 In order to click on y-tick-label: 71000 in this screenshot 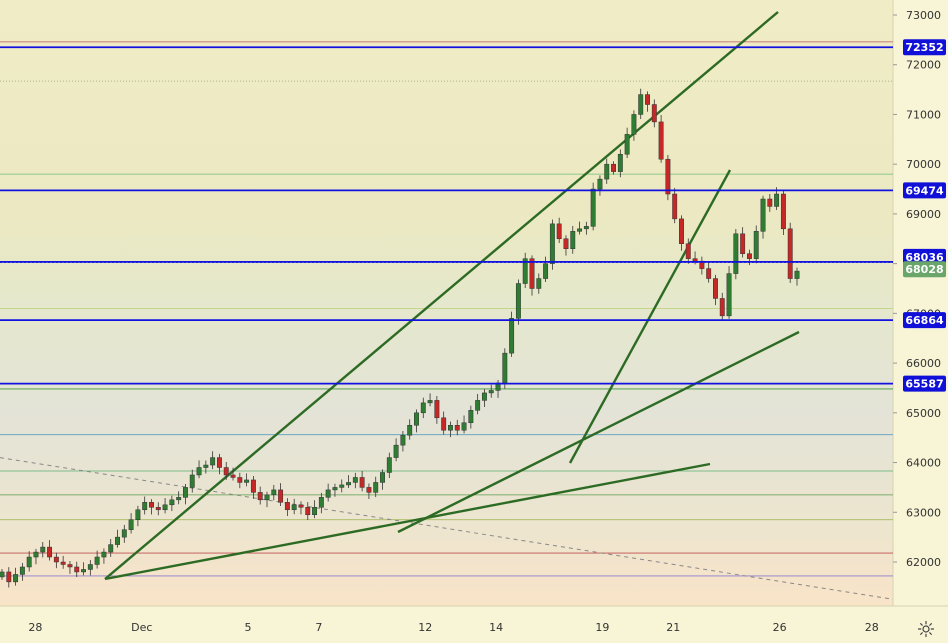, I will do `click(923, 114)`.